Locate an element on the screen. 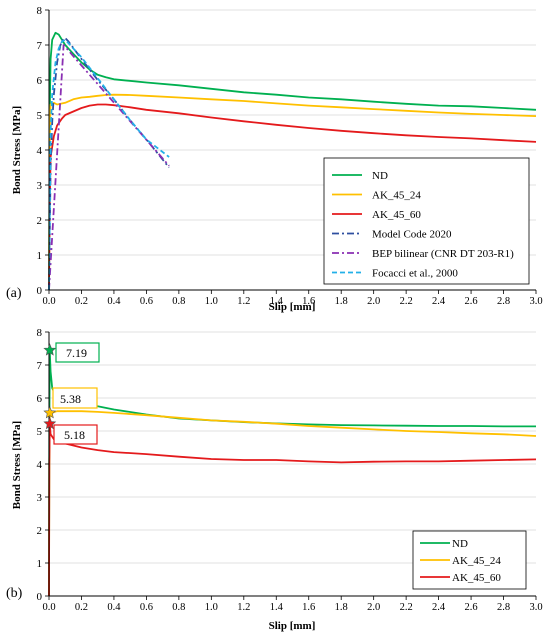  panel-b-y-tick-labels: 0 1 2 3 4 5 6 7 8 is located at coordinates (40, 465).